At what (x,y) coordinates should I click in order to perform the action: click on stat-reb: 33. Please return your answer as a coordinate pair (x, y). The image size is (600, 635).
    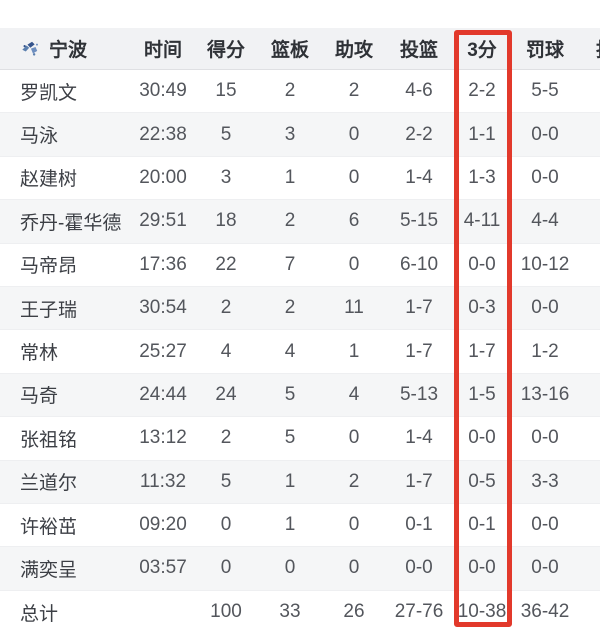
    Looking at the image, I should click on (290, 612).